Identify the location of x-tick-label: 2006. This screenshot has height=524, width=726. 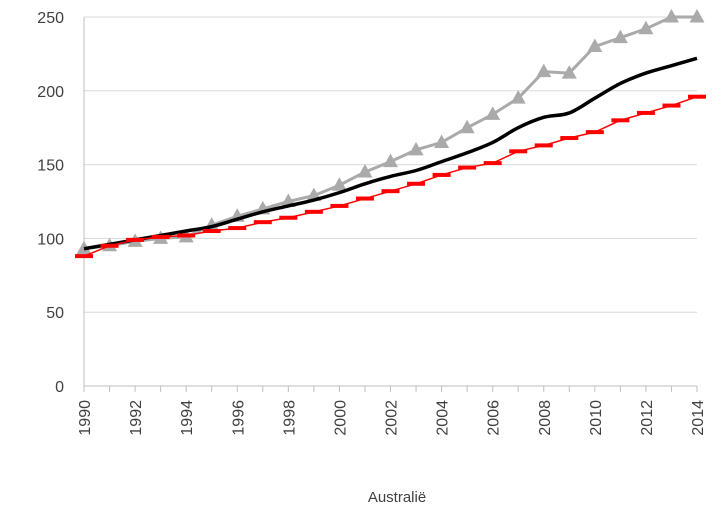
(494, 418).